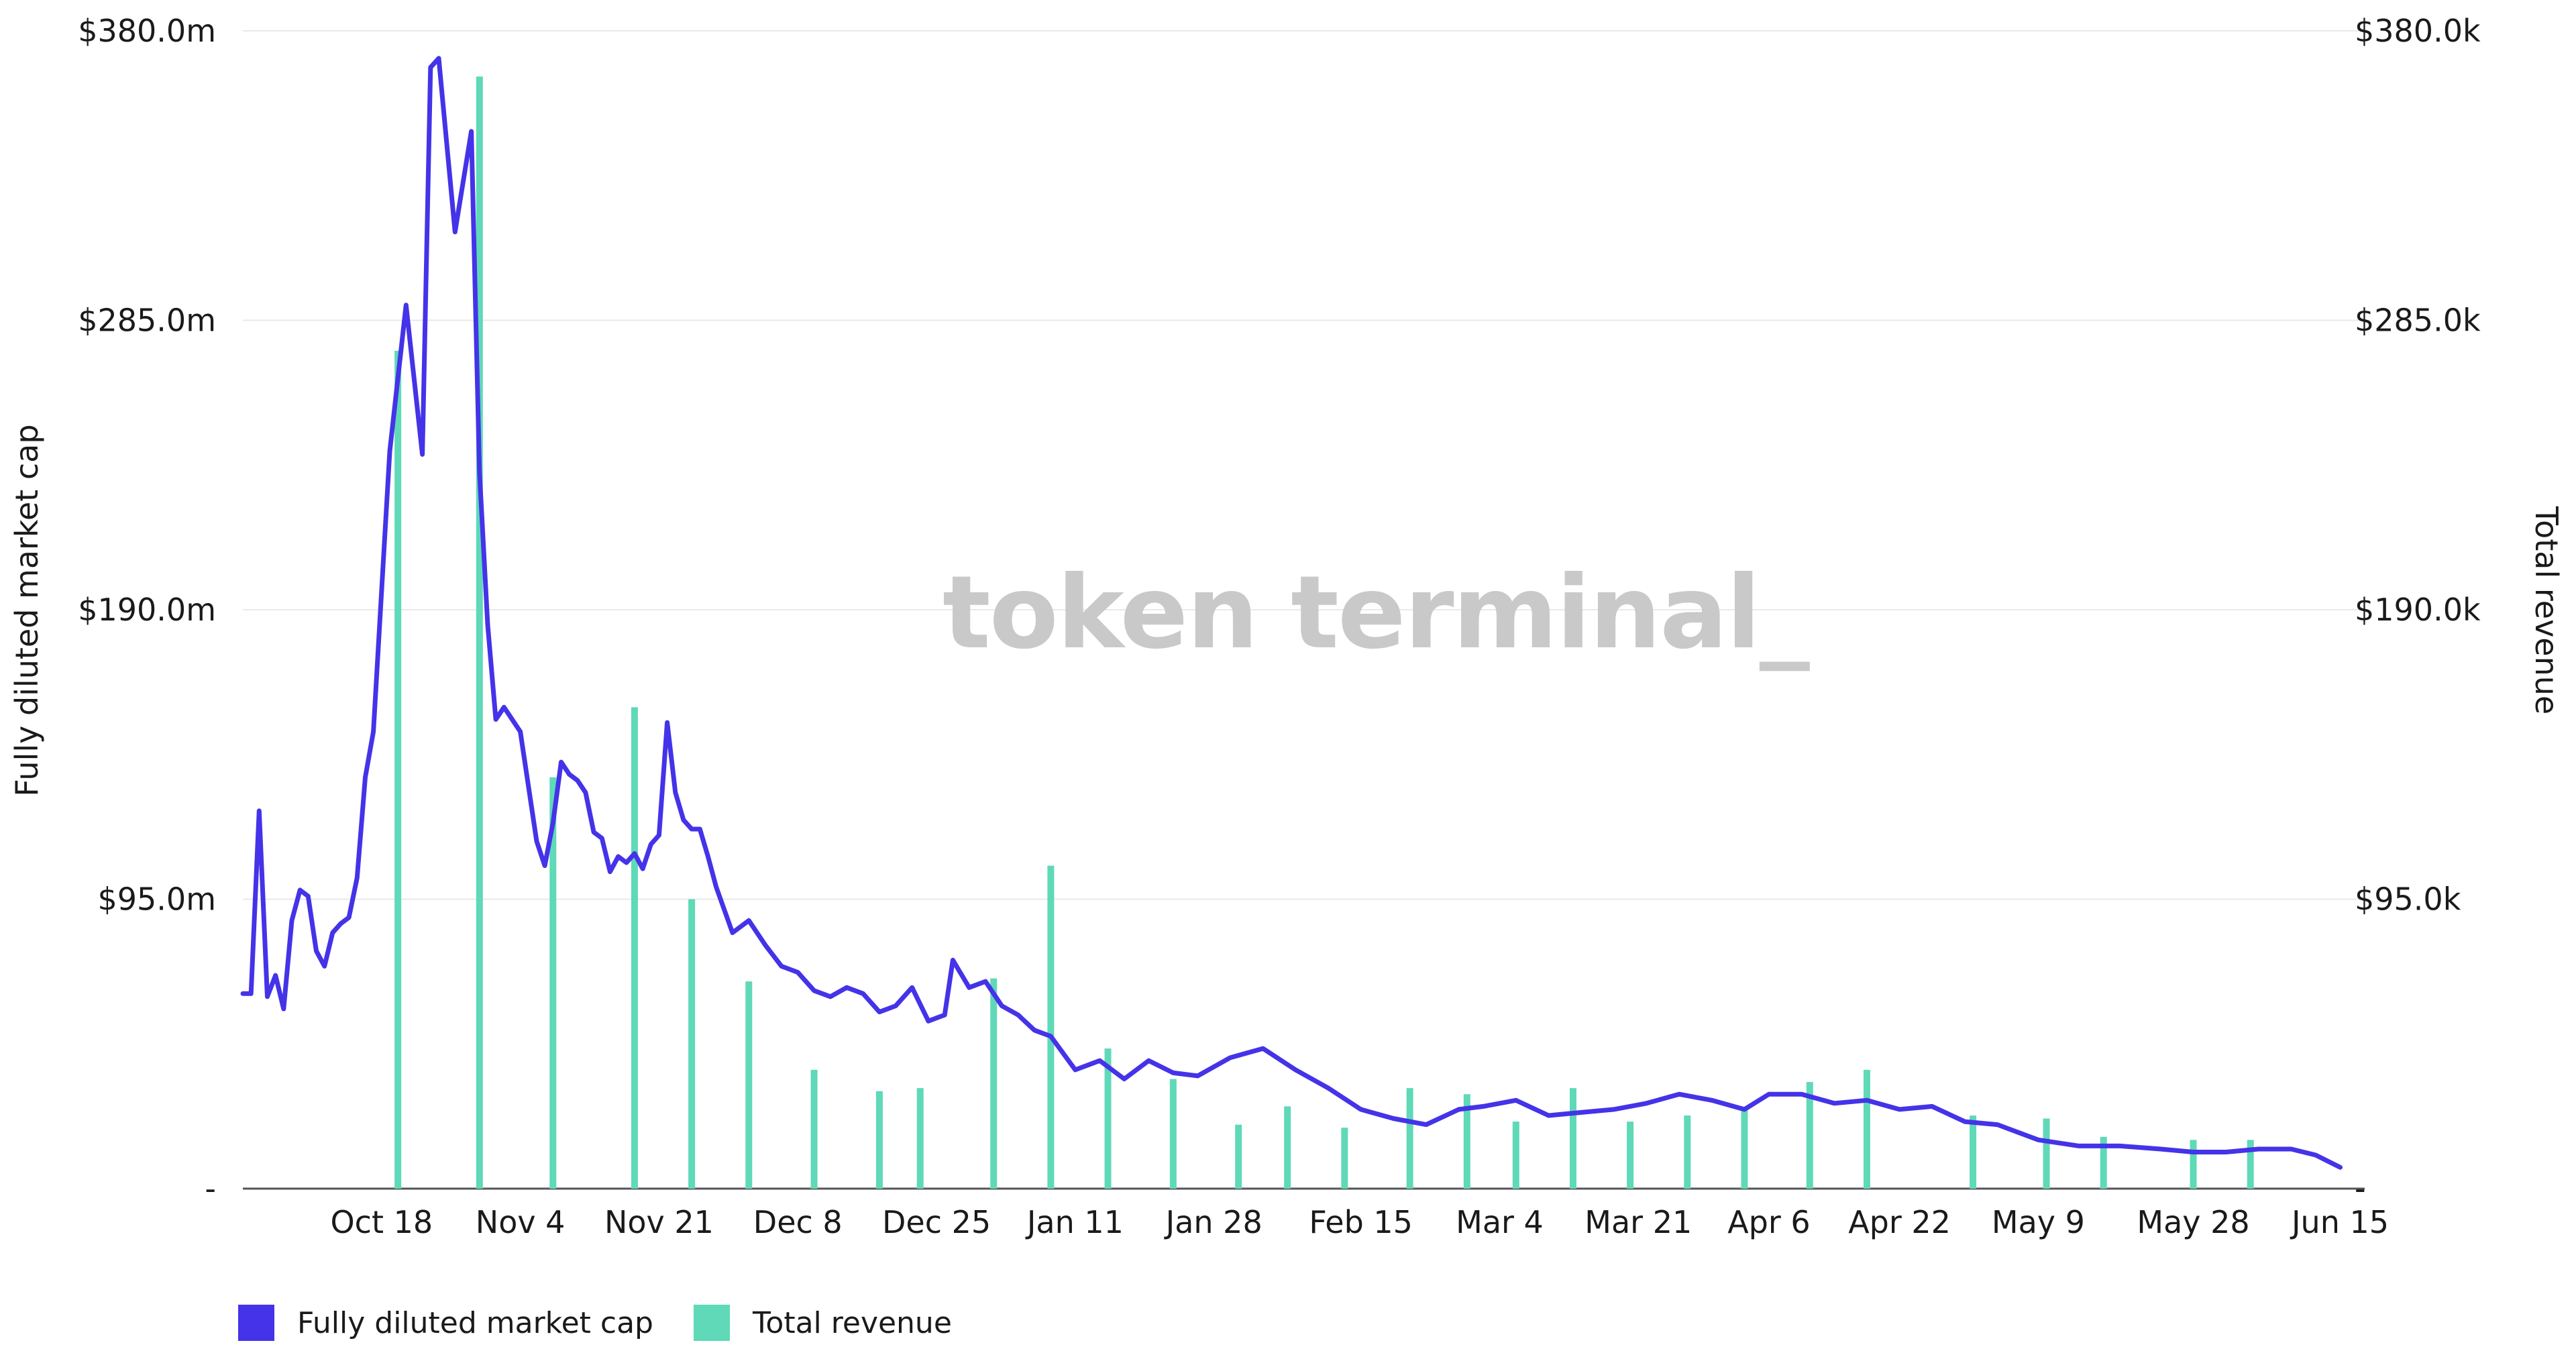 This screenshot has height=1357, width=2576. I want to click on x-tick-label: Apr 22, so click(1899, 1222).